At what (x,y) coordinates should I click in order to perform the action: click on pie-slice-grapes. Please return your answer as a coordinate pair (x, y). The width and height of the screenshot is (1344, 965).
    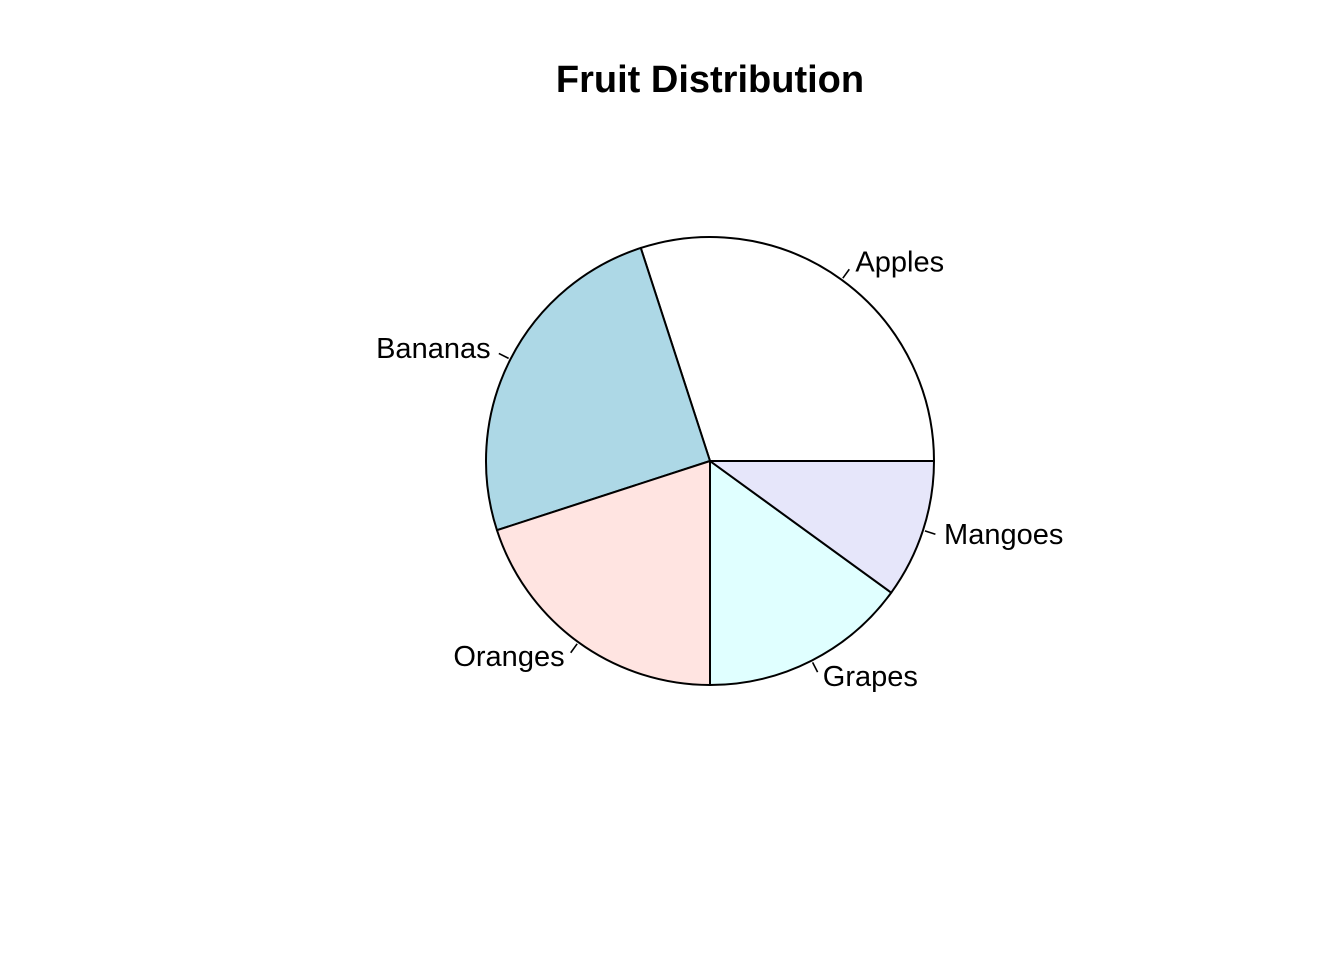
    Looking at the image, I should click on (801, 573).